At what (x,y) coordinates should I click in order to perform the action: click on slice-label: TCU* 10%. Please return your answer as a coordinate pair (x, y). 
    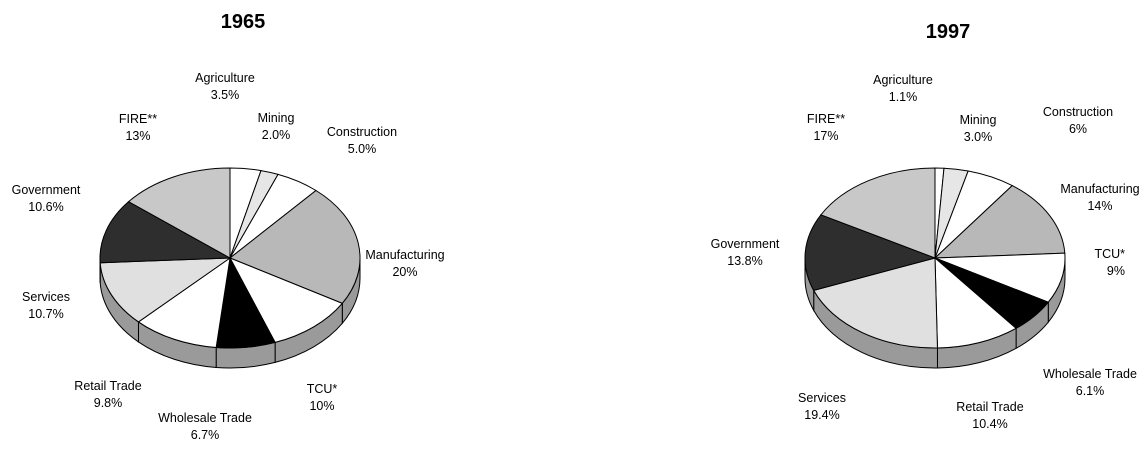
    Looking at the image, I should click on (322, 397).